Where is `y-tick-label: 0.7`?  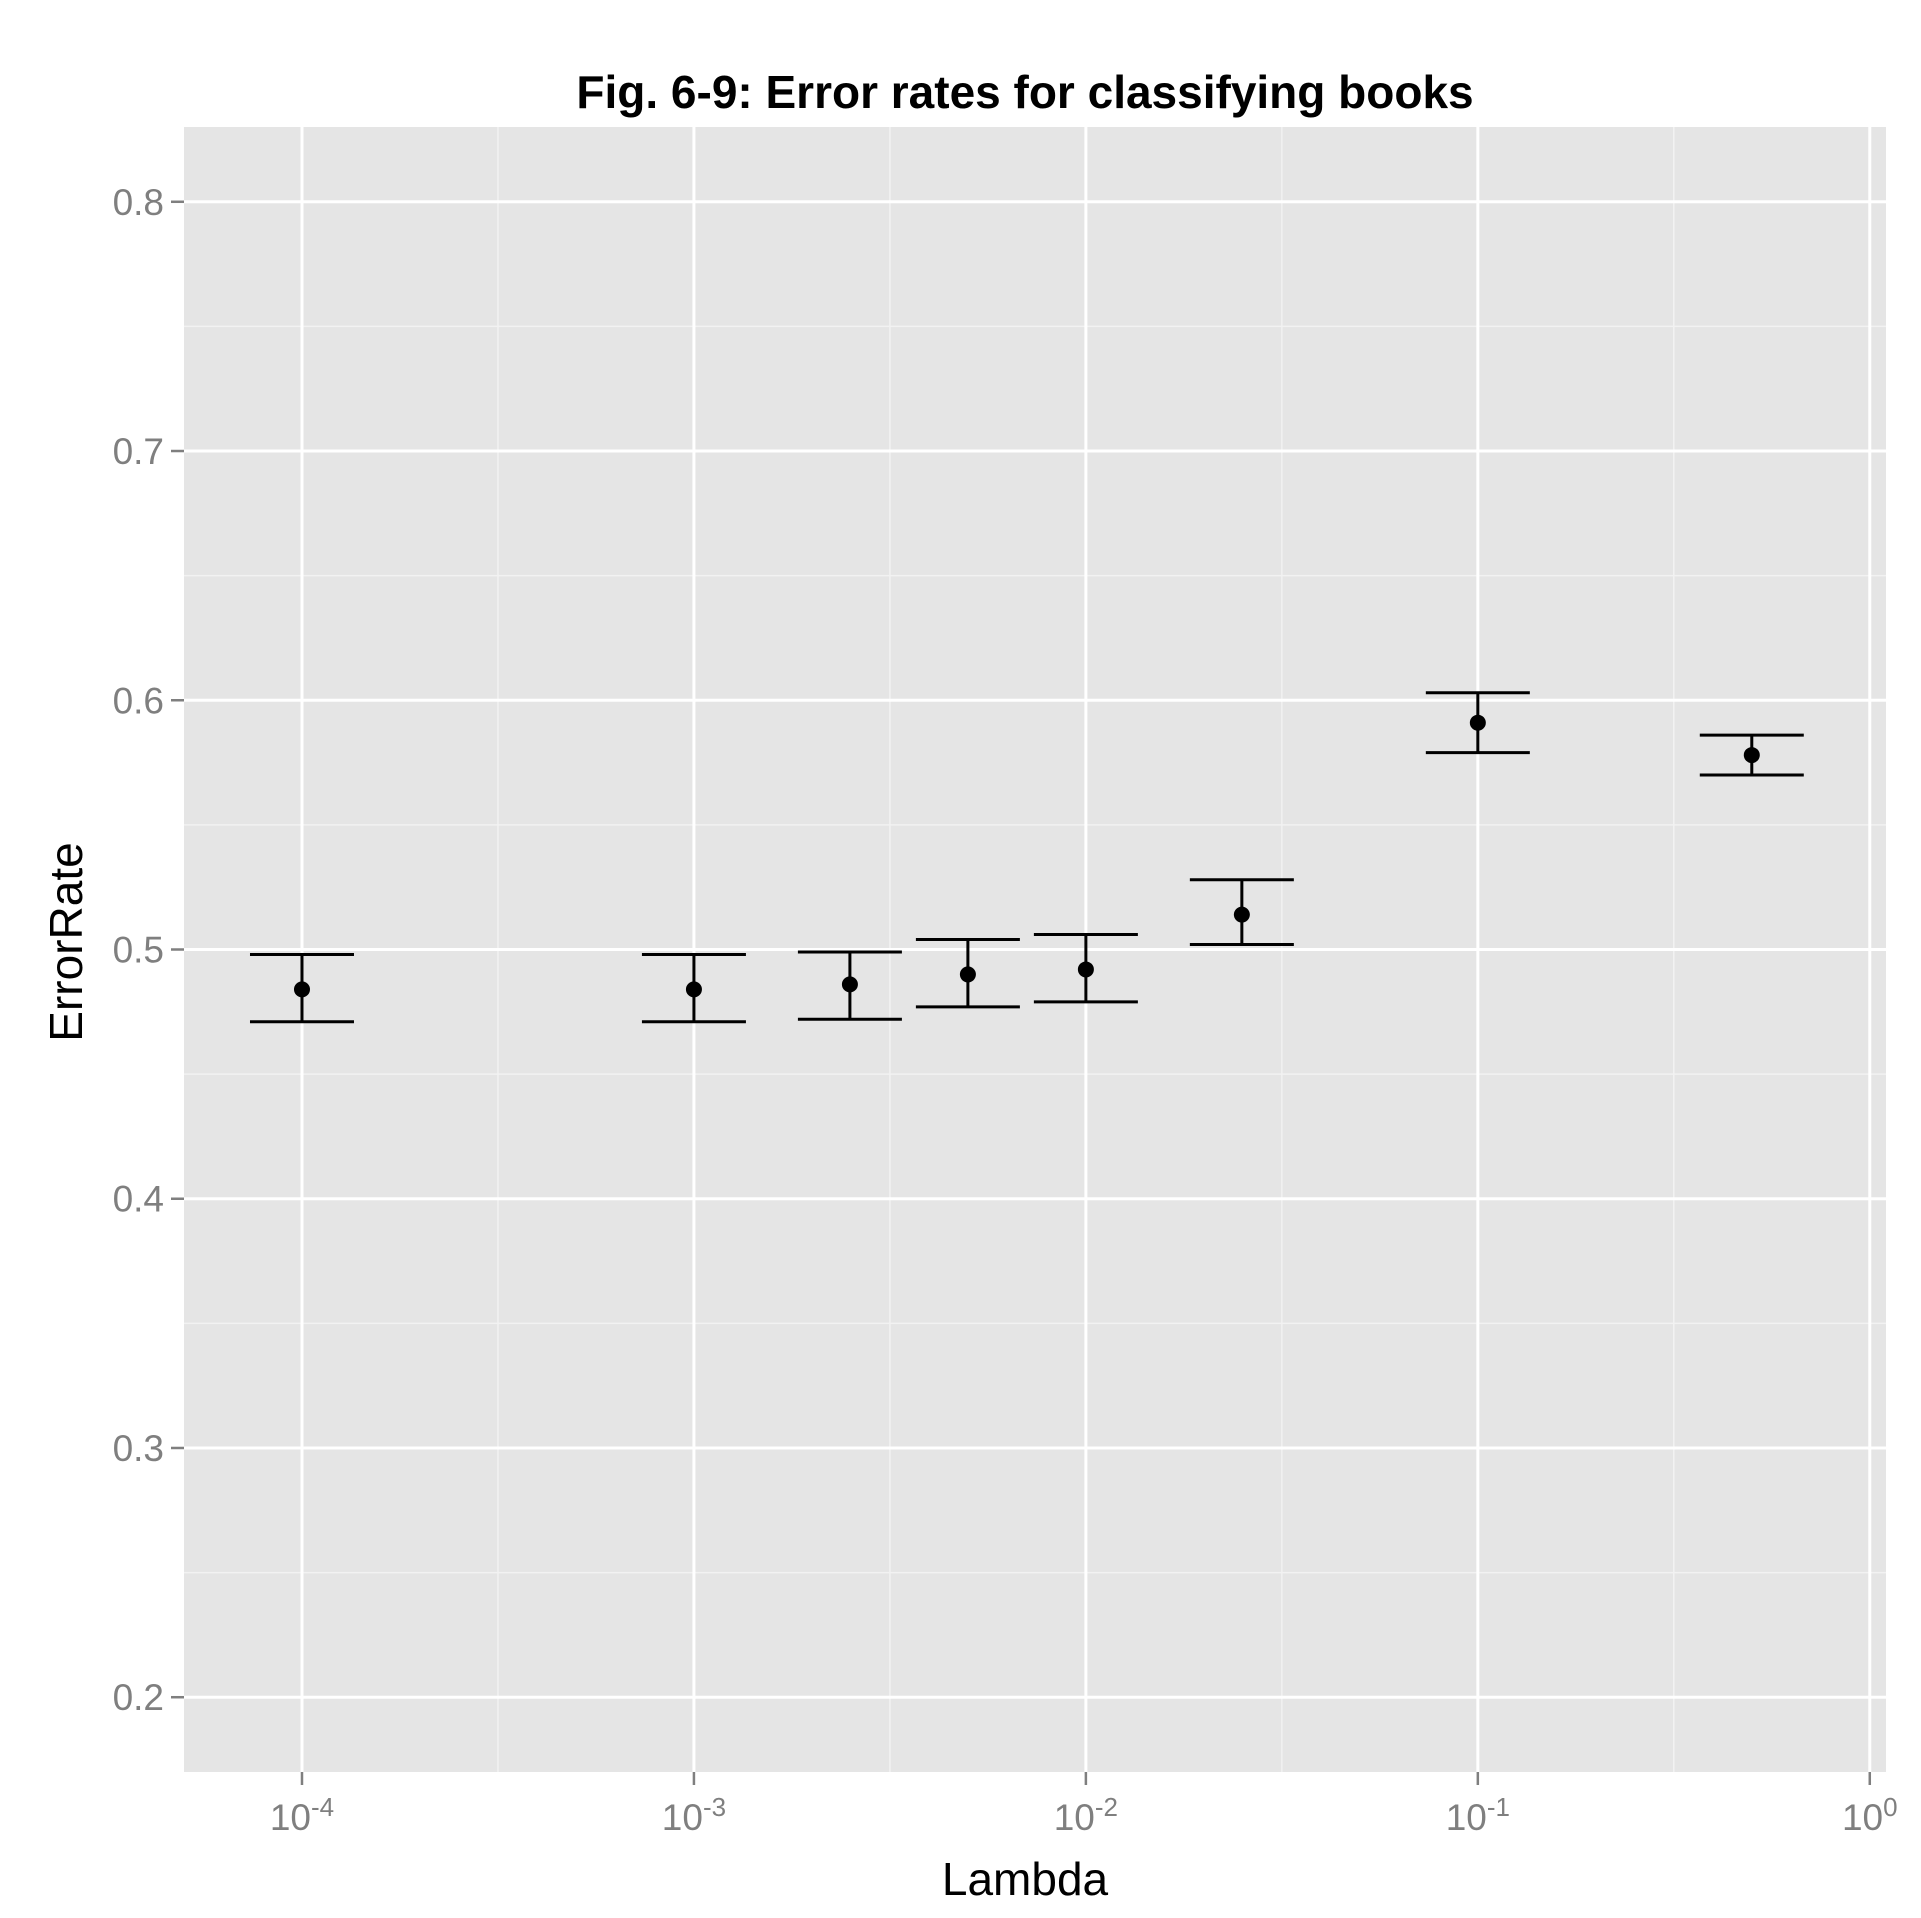
y-tick-label: 0.7 is located at coordinates (138, 451).